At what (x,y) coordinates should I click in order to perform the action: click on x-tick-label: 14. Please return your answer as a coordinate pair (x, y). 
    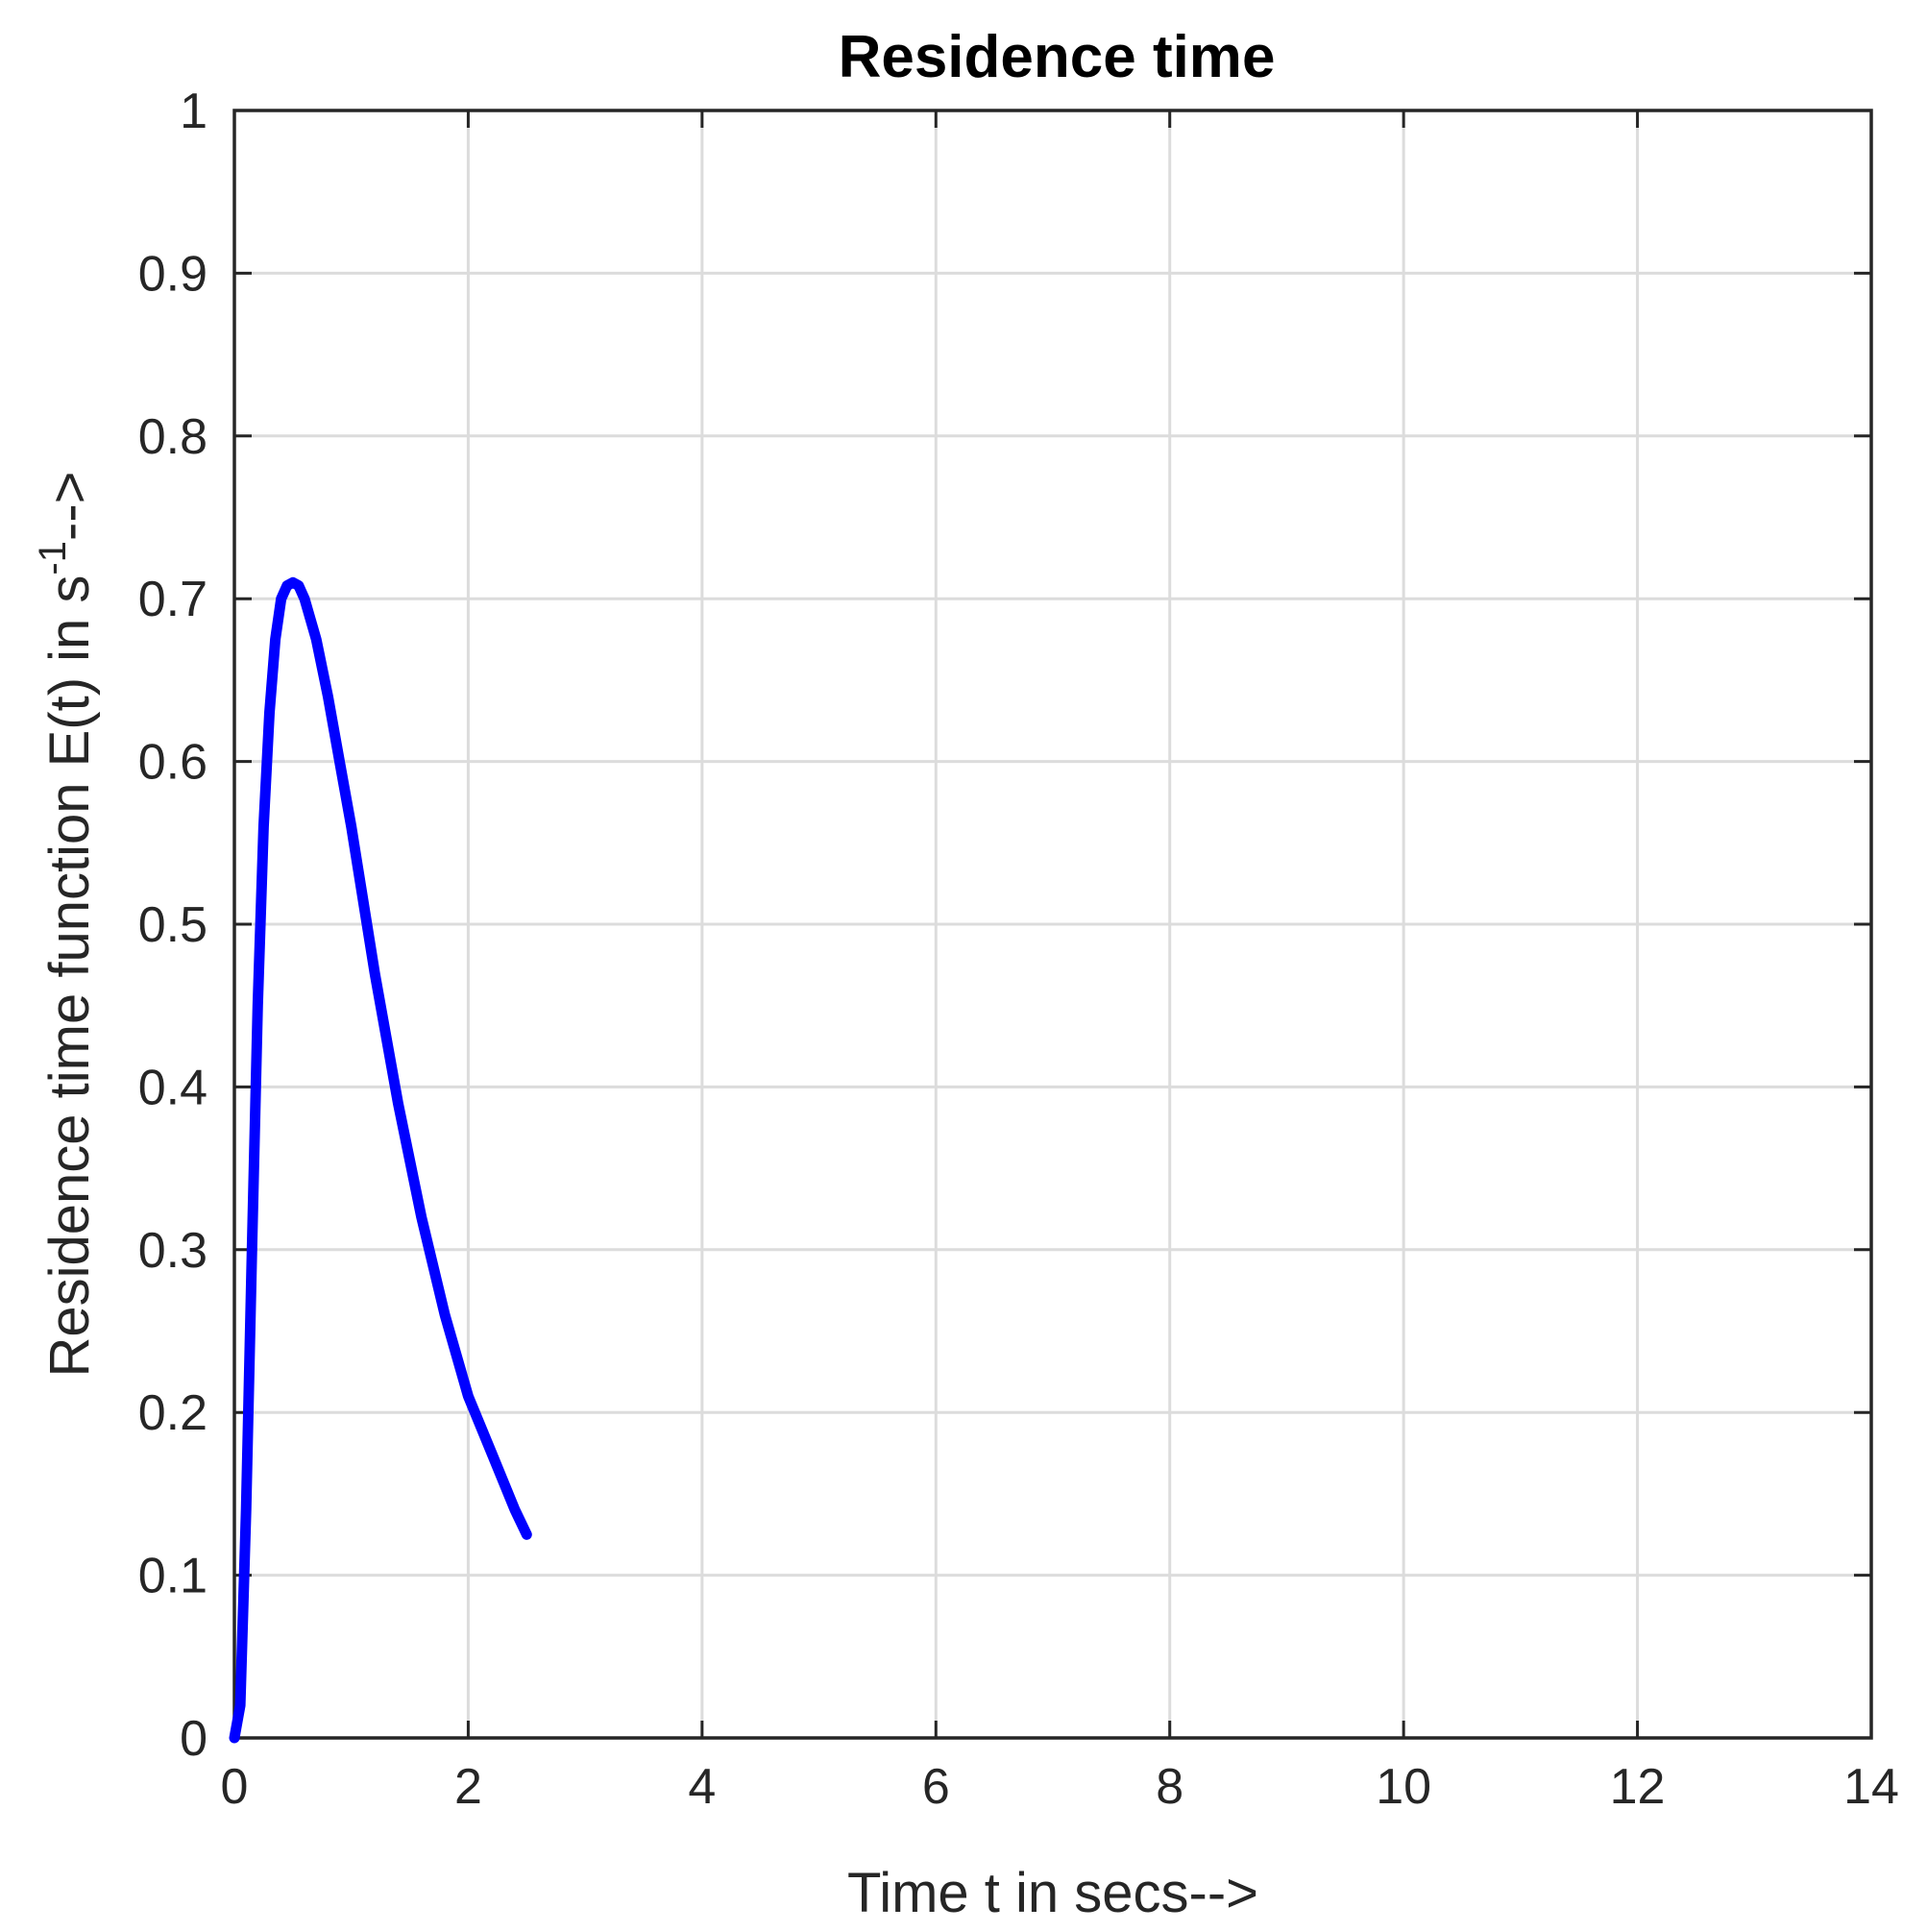
    Looking at the image, I should click on (1871, 1787).